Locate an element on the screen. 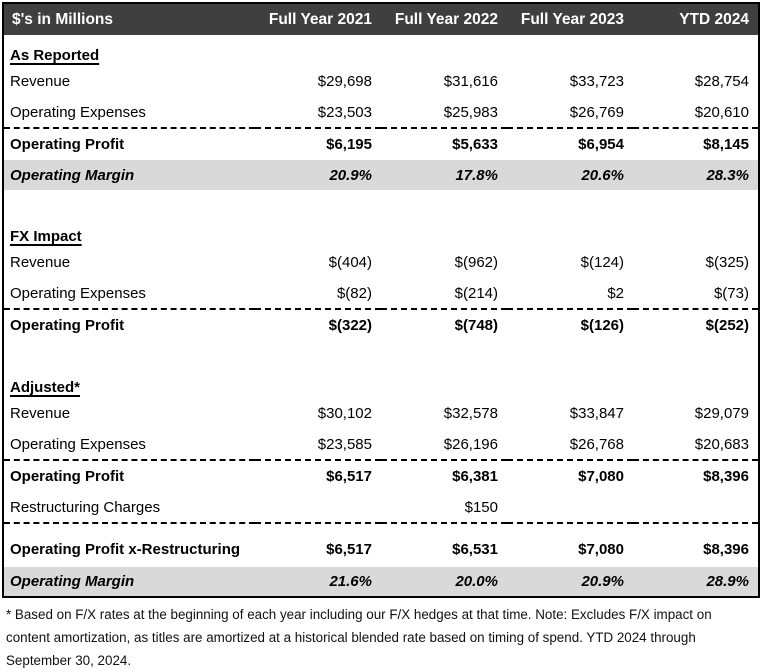  cell-value: $(252) is located at coordinates (696, 324).